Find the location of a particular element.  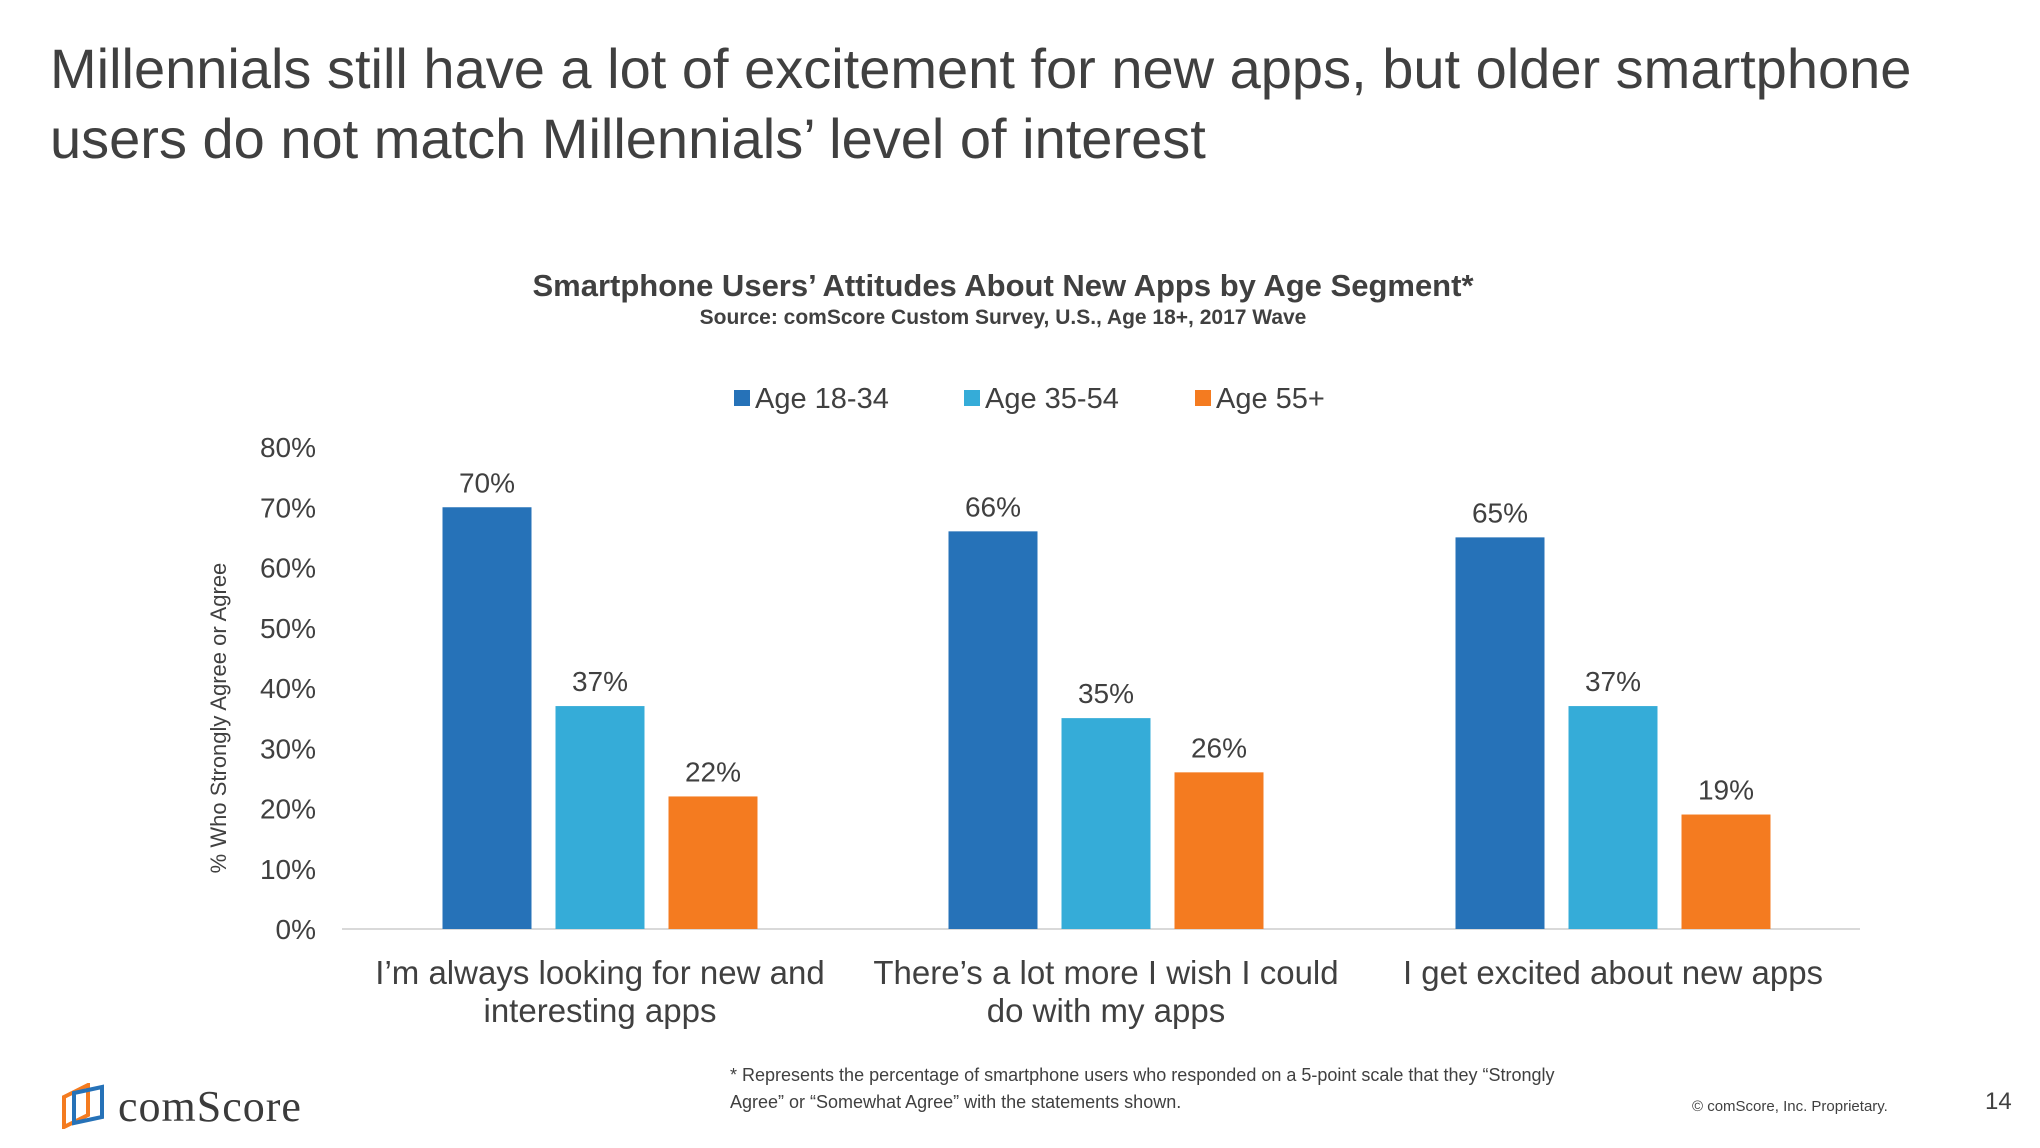

y-tick-label: 40% is located at coordinates (288, 688).